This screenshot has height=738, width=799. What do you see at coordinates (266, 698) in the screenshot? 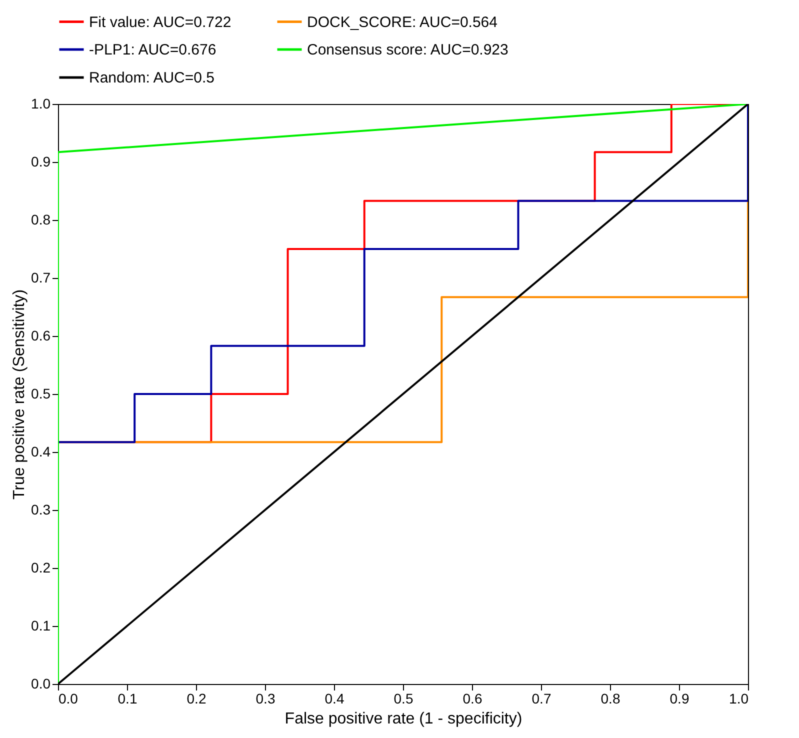
I see `x-tick-label: 0.3` at bounding box center [266, 698].